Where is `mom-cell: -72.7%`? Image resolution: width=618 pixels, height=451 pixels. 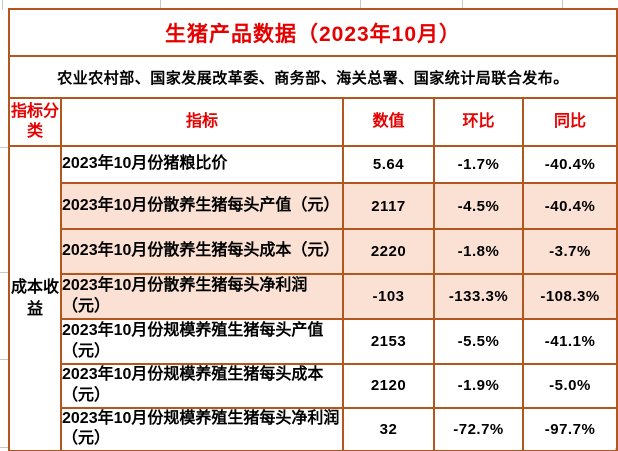 mom-cell: -72.7% is located at coordinates (478, 428).